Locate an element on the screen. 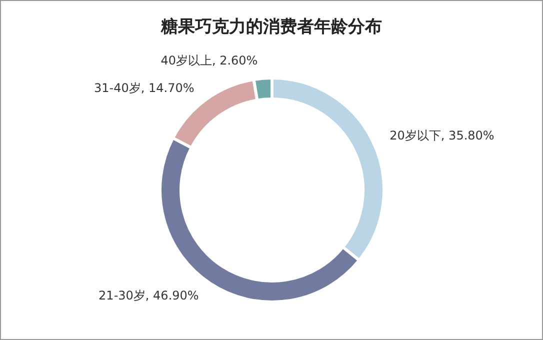  slice-label: 20岁以下, 35.80% is located at coordinates (442, 135).